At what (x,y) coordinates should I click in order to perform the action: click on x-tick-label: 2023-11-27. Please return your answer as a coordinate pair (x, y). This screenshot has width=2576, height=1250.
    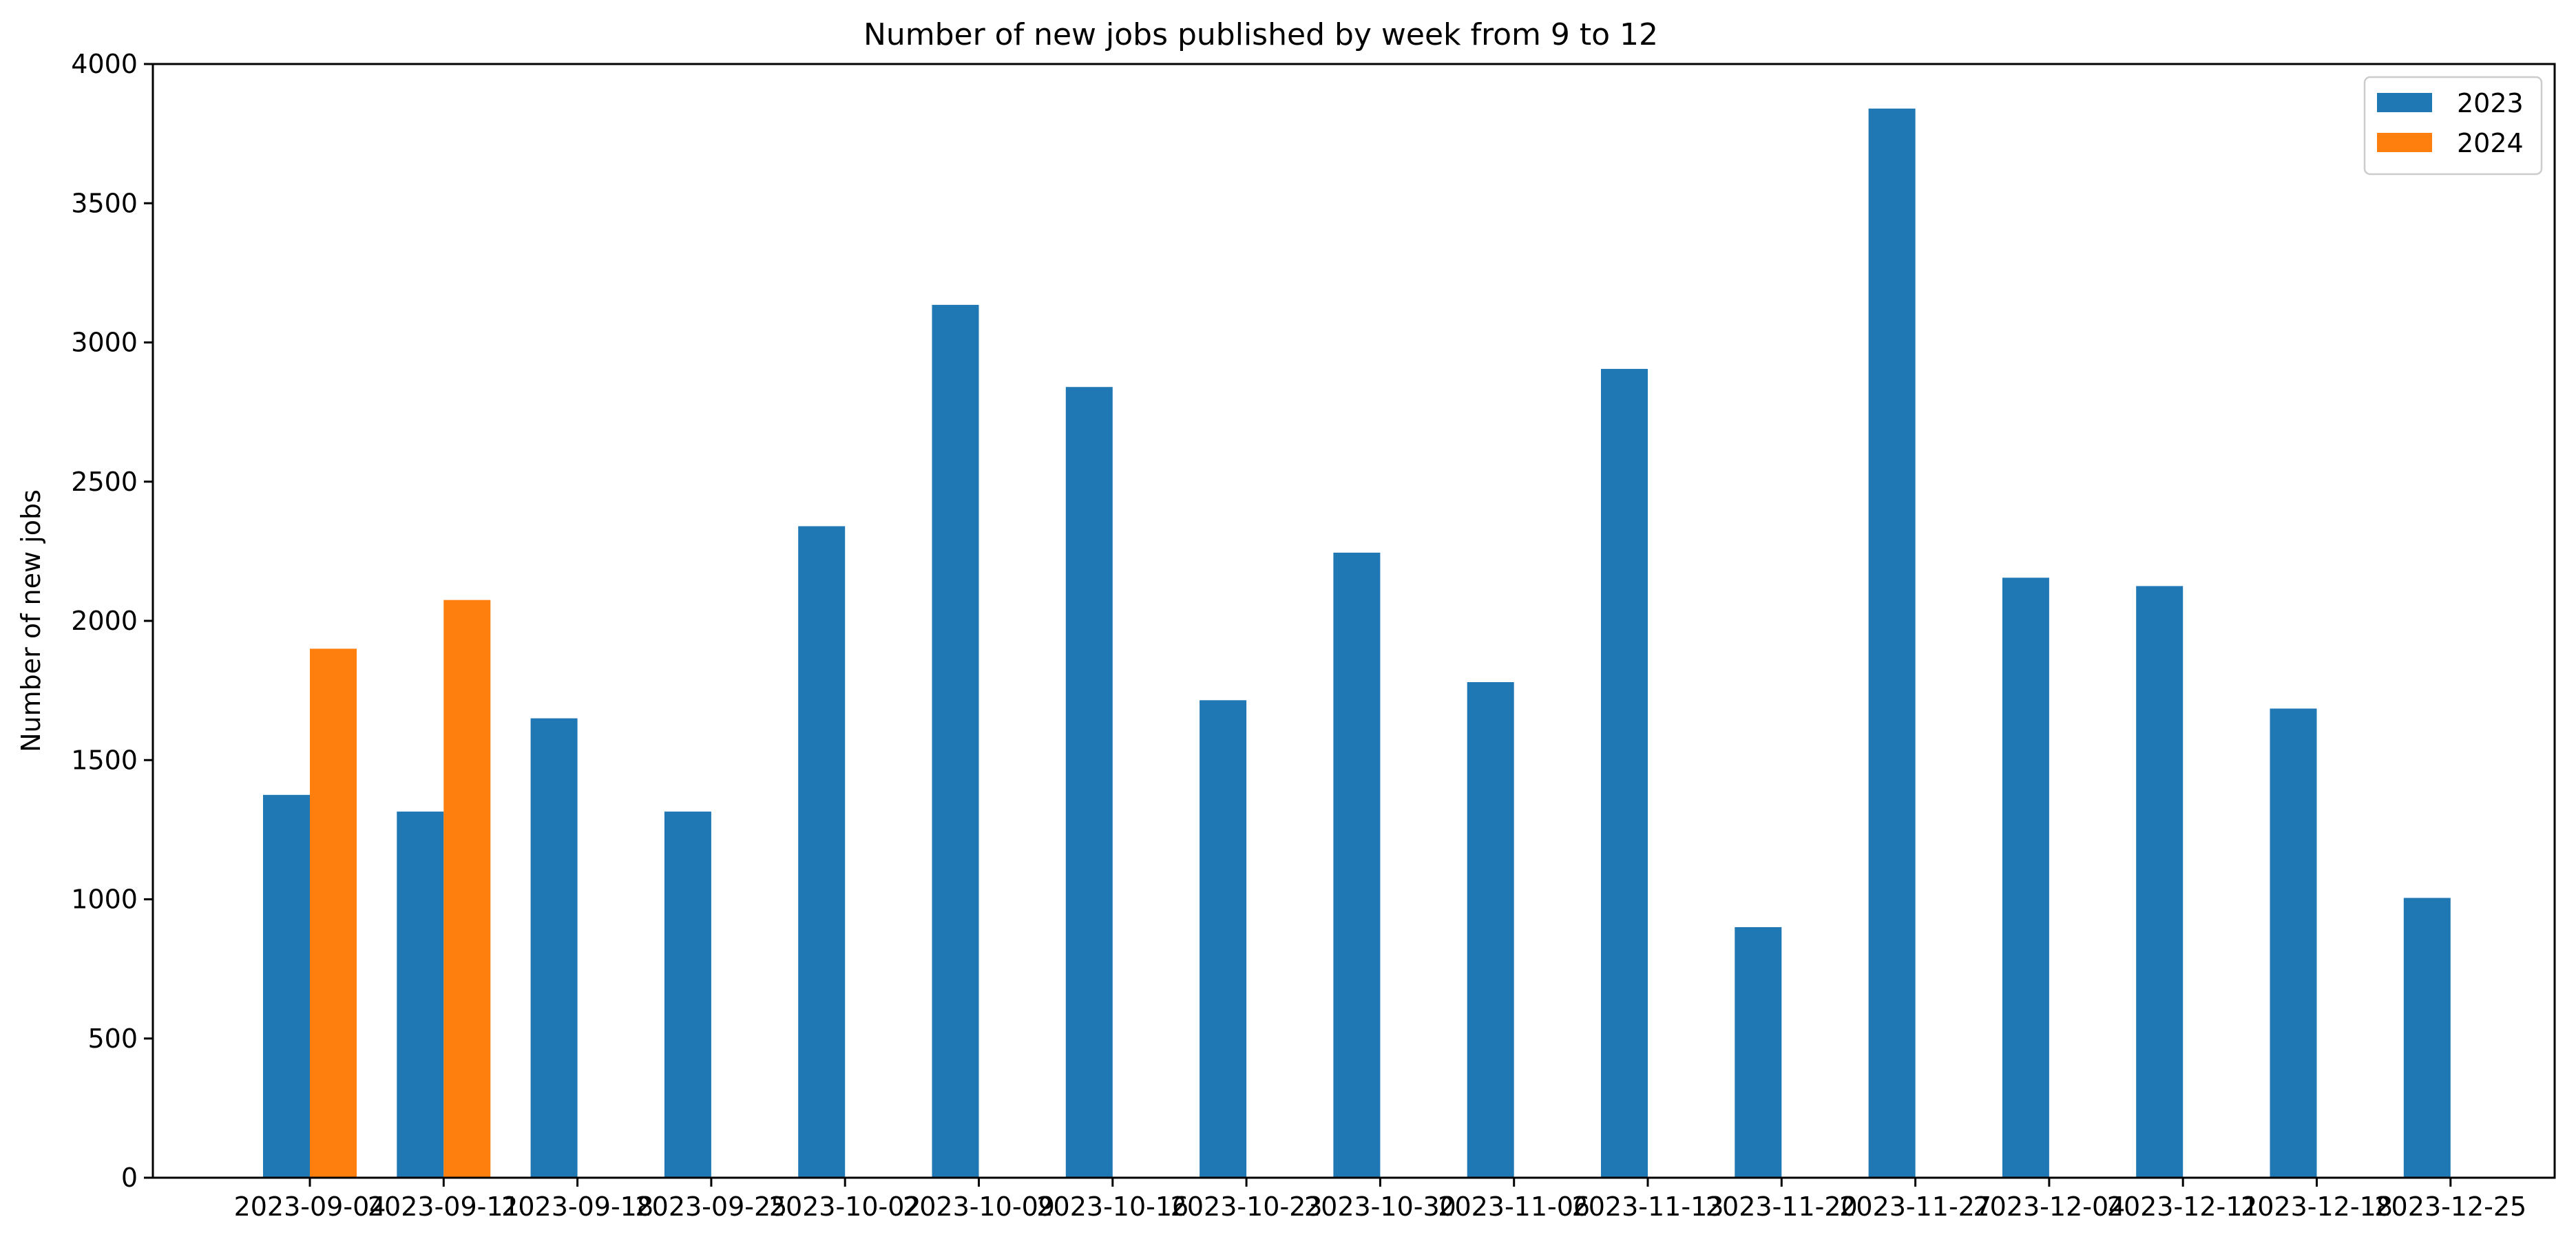
    Looking at the image, I should click on (1915, 1206).